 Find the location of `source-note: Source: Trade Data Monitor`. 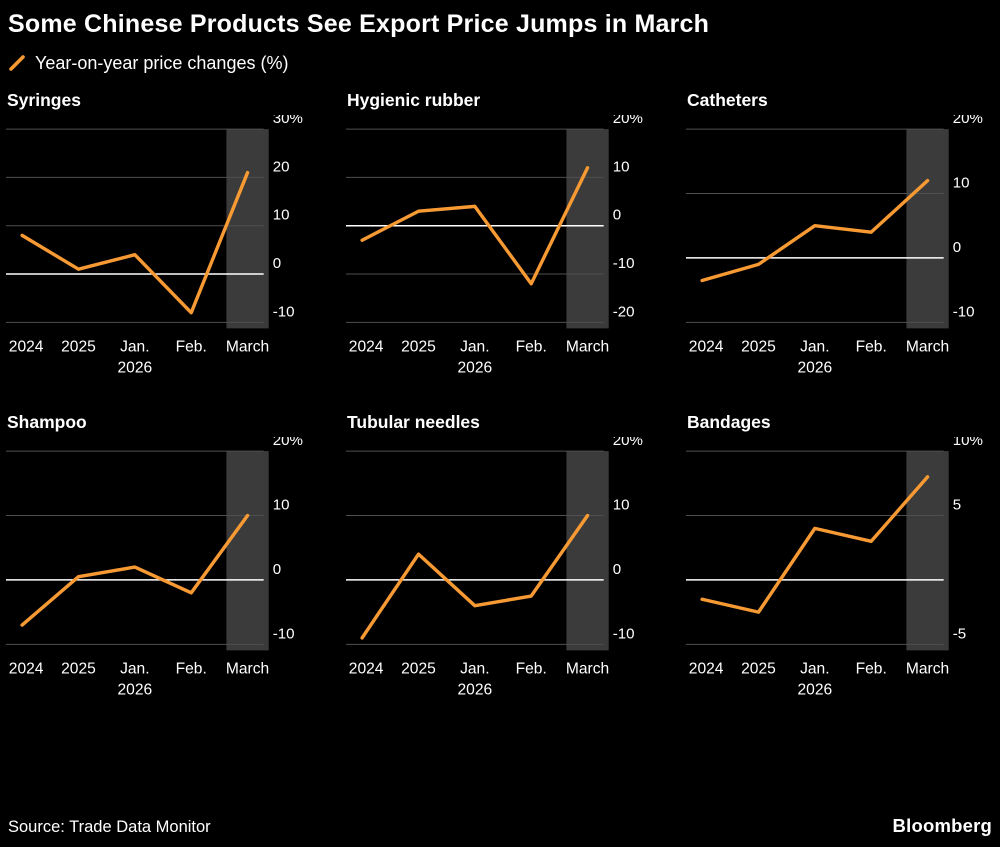

source-note: Source: Trade Data Monitor is located at coordinates (109, 827).